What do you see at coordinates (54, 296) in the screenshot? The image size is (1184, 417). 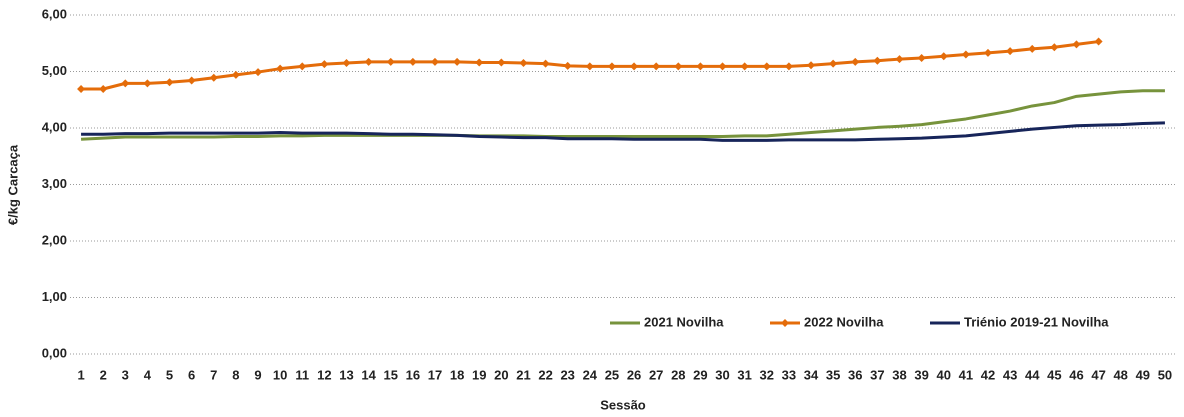 I see `y-tick-label: 1,00` at bounding box center [54, 296].